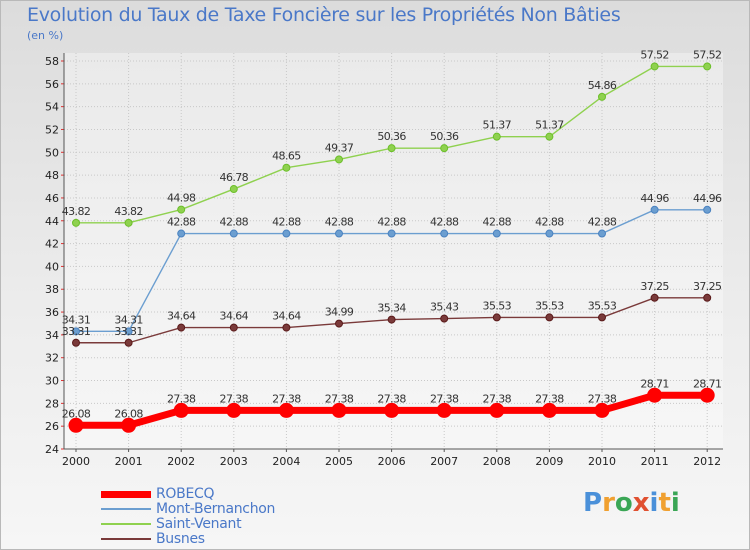  What do you see at coordinates (129, 461) in the screenshot?
I see `x-tick-label: 2001` at bounding box center [129, 461].